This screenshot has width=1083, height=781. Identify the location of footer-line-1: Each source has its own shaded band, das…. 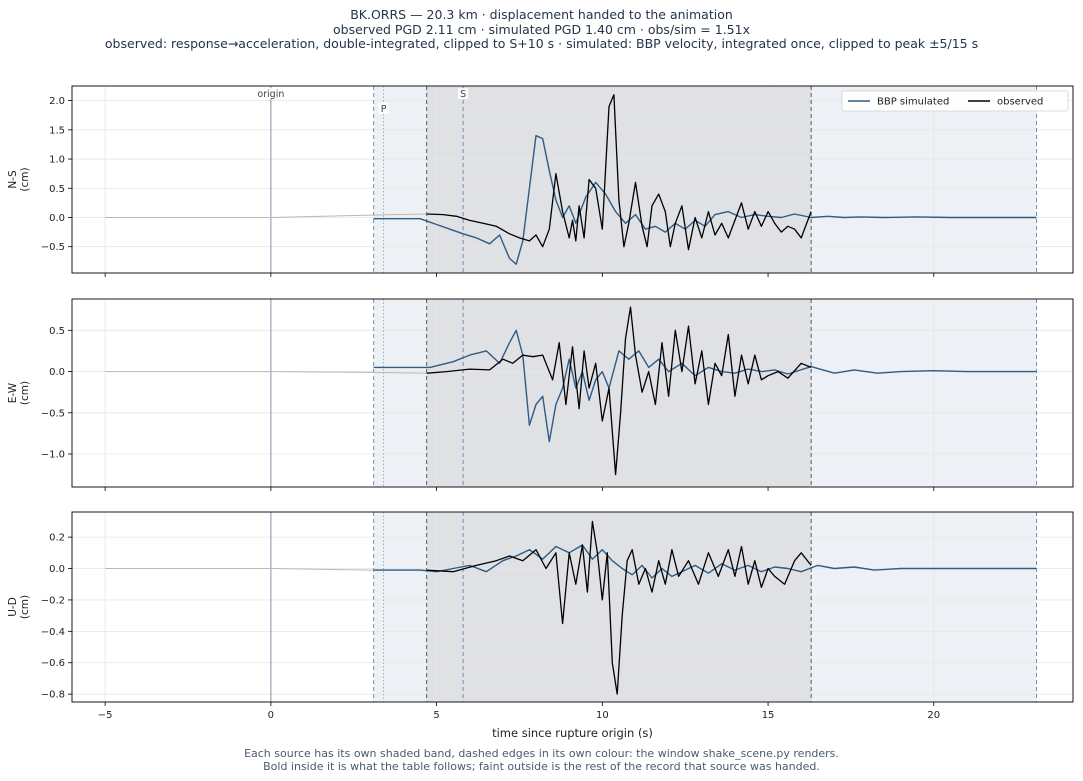
(541, 753).